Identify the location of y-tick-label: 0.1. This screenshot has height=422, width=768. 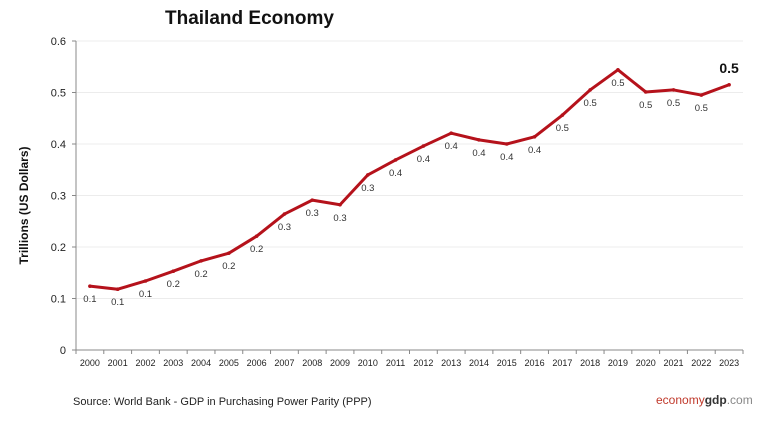
(58, 300).